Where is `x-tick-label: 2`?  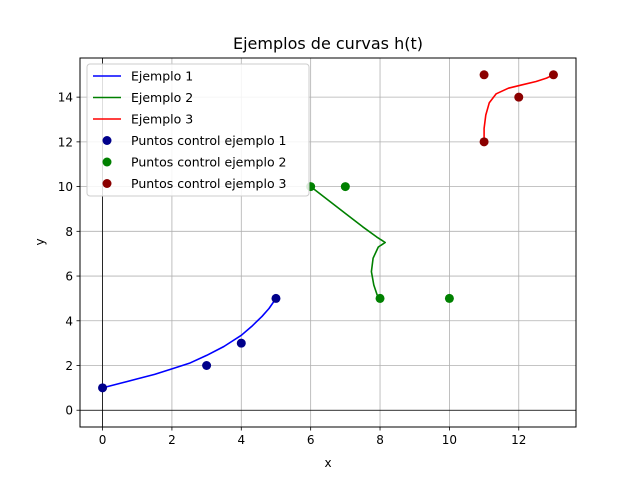 x-tick-label: 2 is located at coordinates (172, 440).